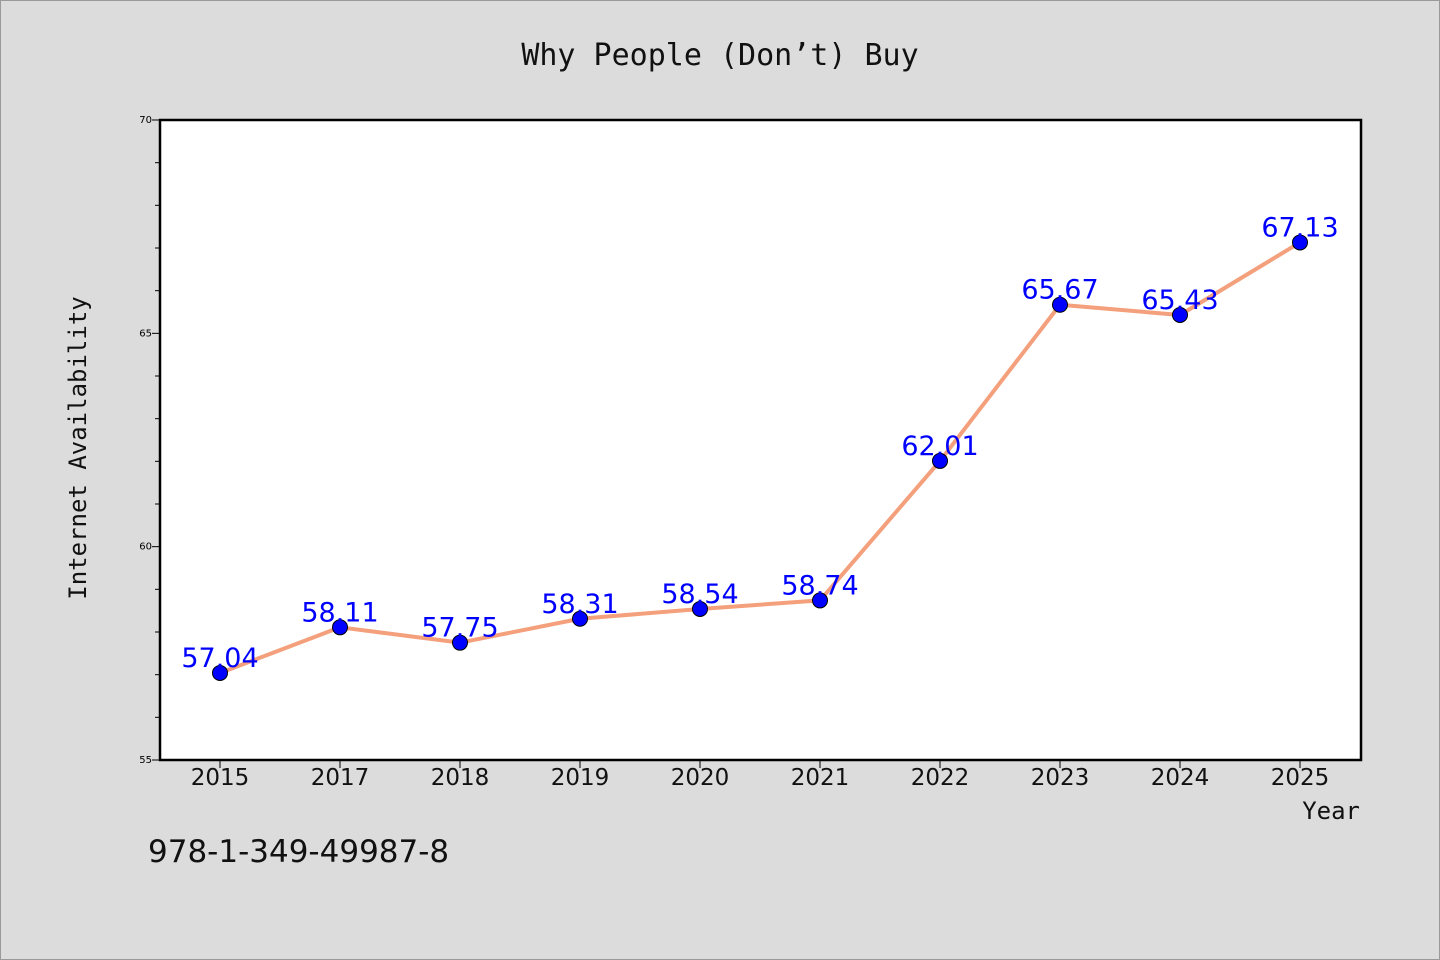  What do you see at coordinates (145, 120) in the screenshot?
I see `y-tick-label: 70` at bounding box center [145, 120].